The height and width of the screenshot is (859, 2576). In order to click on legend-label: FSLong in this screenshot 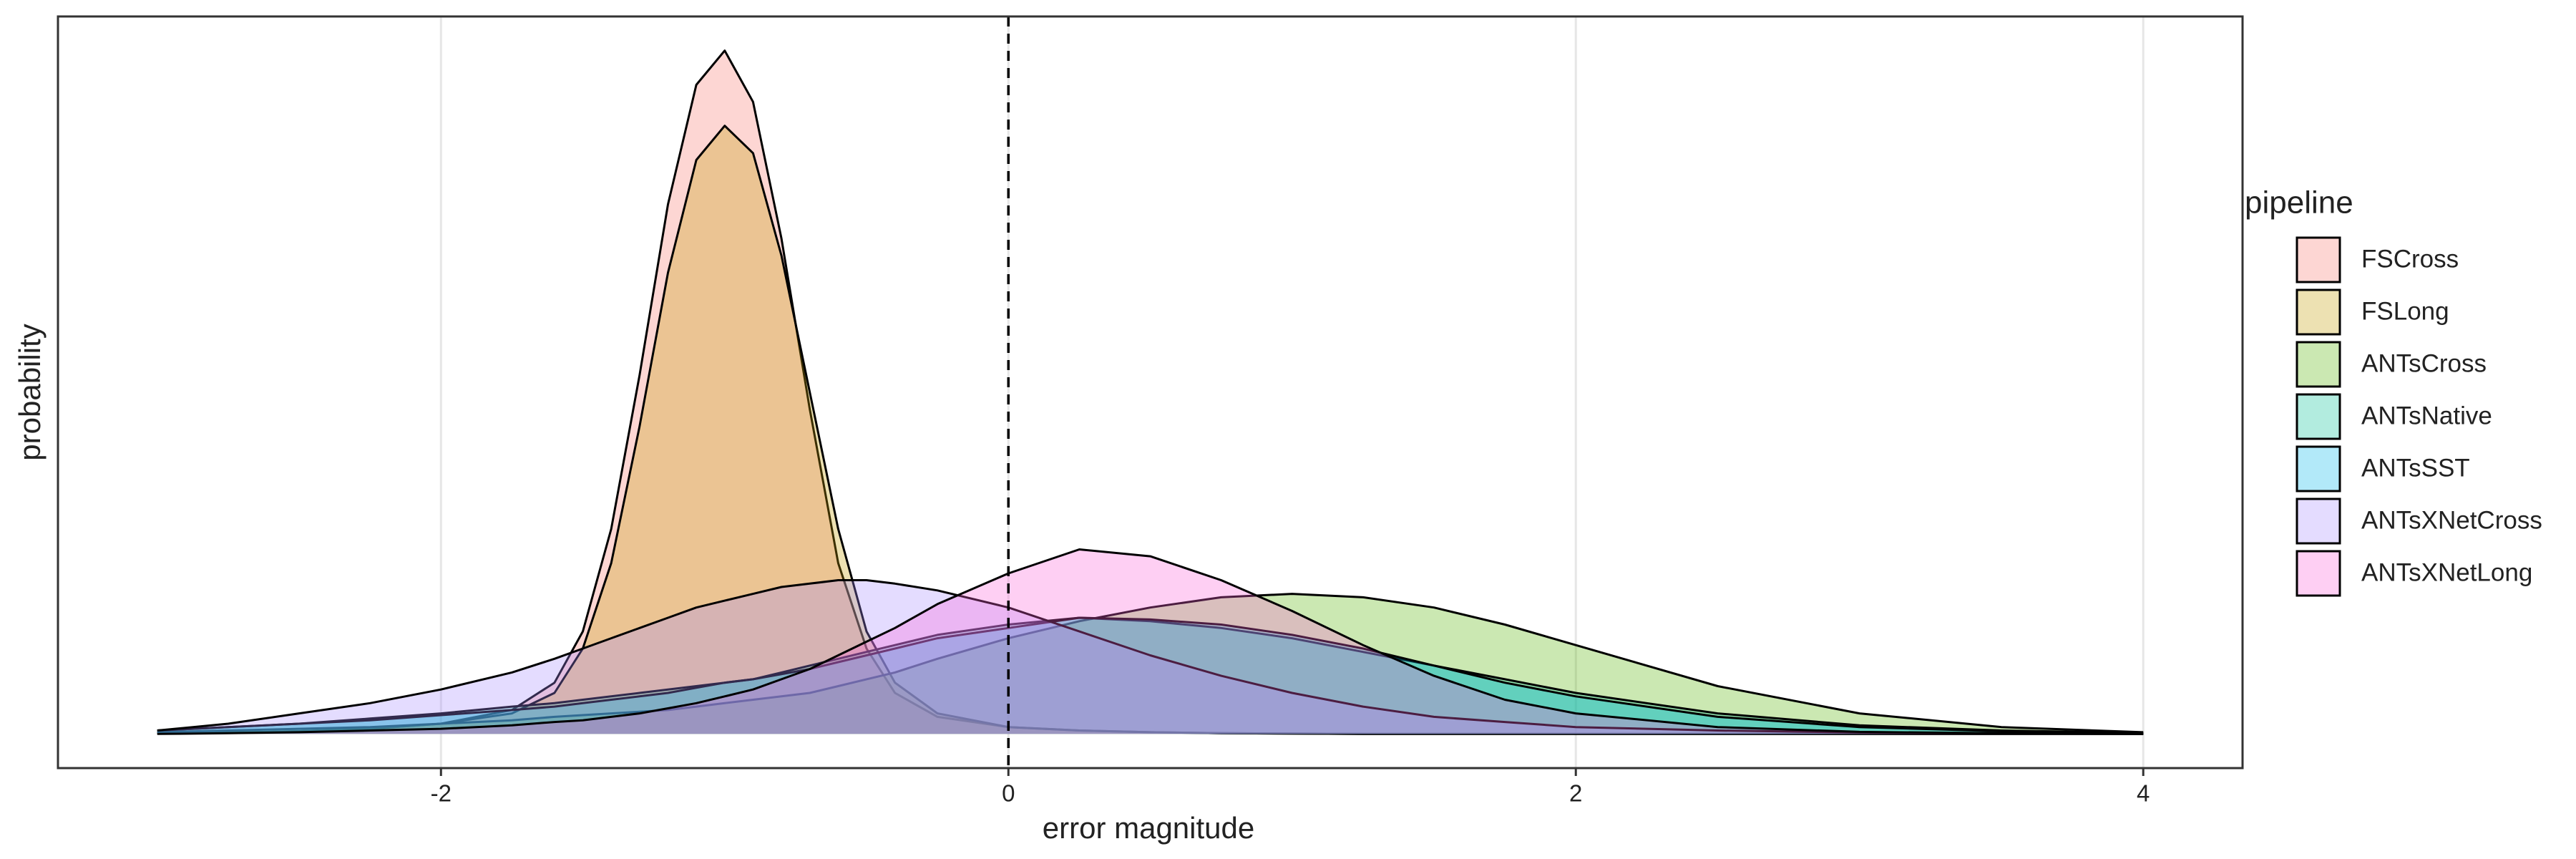, I will do `click(2405, 311)`.